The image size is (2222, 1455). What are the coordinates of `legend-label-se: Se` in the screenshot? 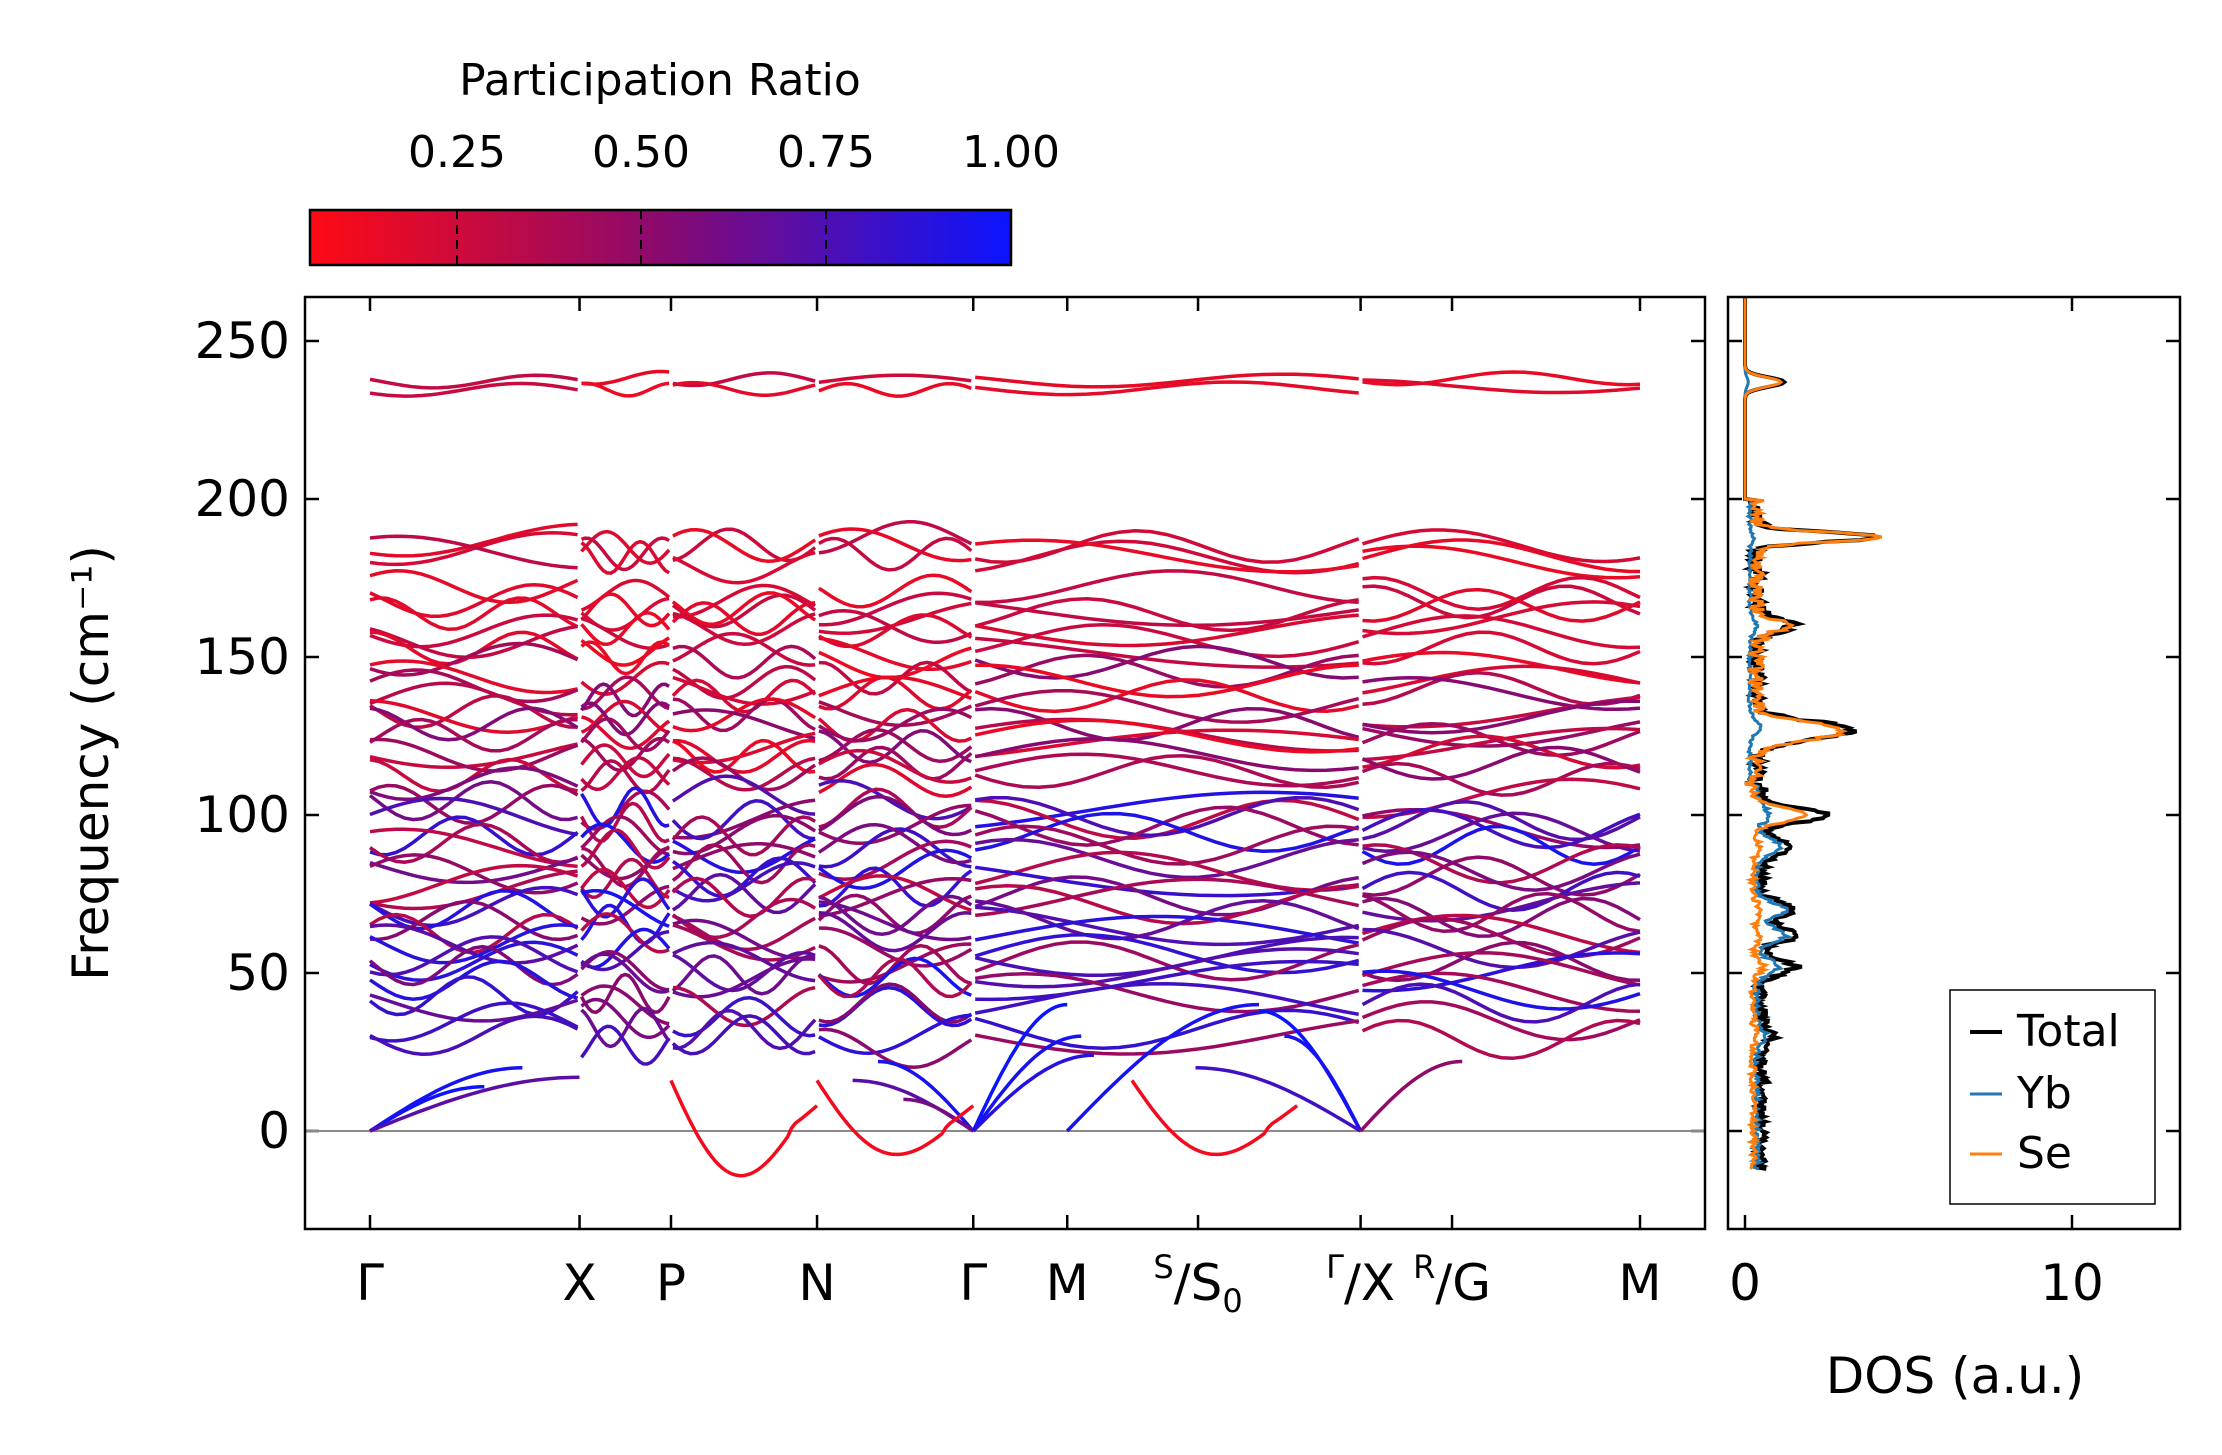 It's located at (2044, 1153).